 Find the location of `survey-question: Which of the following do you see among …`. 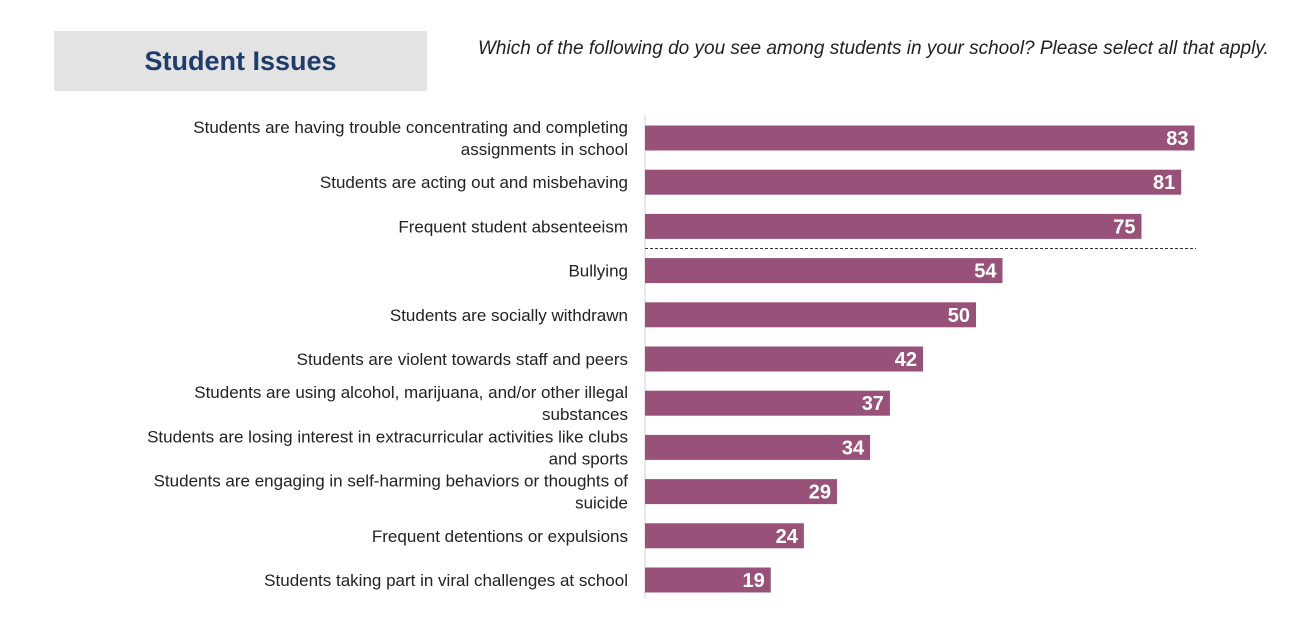

survey-question: Which of the following do you see among … is located at coordinates (873, 48).